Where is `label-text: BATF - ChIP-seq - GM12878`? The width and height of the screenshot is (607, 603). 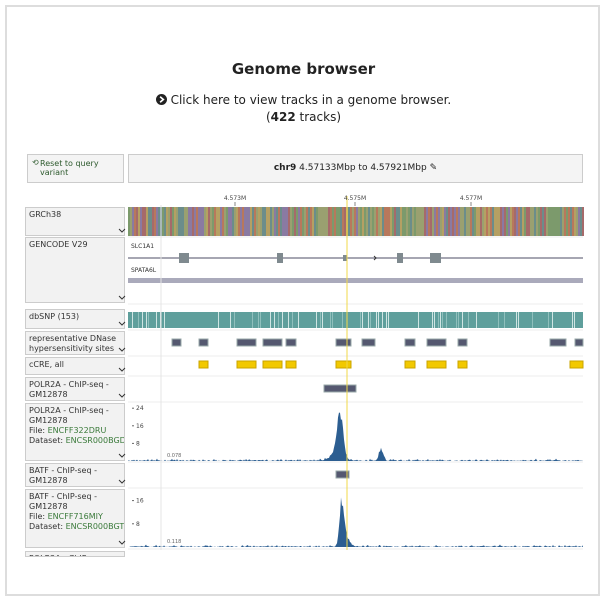
label-text: BATF - ChIP-seq - GM12878 is located at coordinates (63, 475).